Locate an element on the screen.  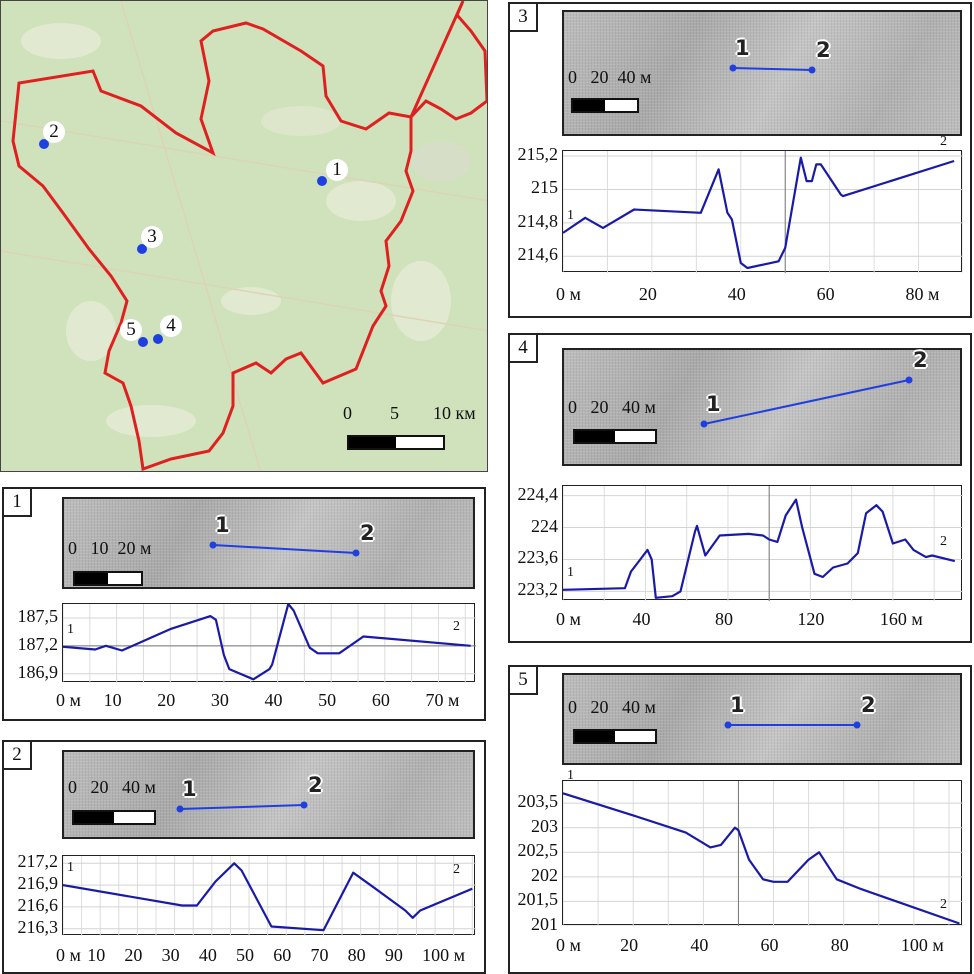
x-tick-label: 10 is located at coordinates (112, 700).